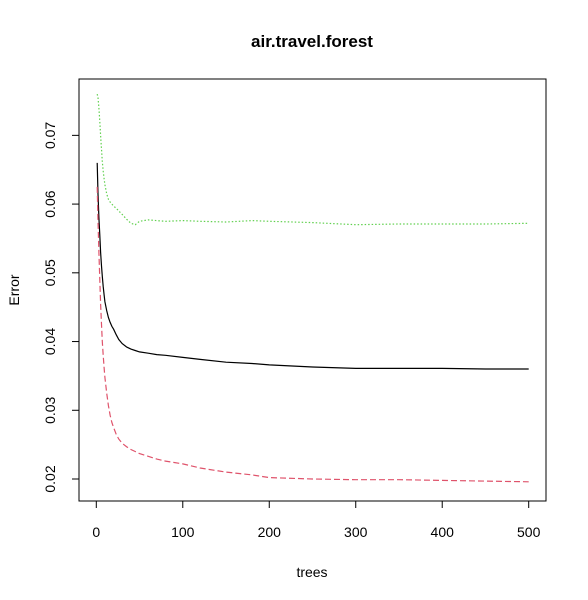  Describe the element at coordinates (183, 532) in the screenshot. I see `x-tick-label: 100` at that location.